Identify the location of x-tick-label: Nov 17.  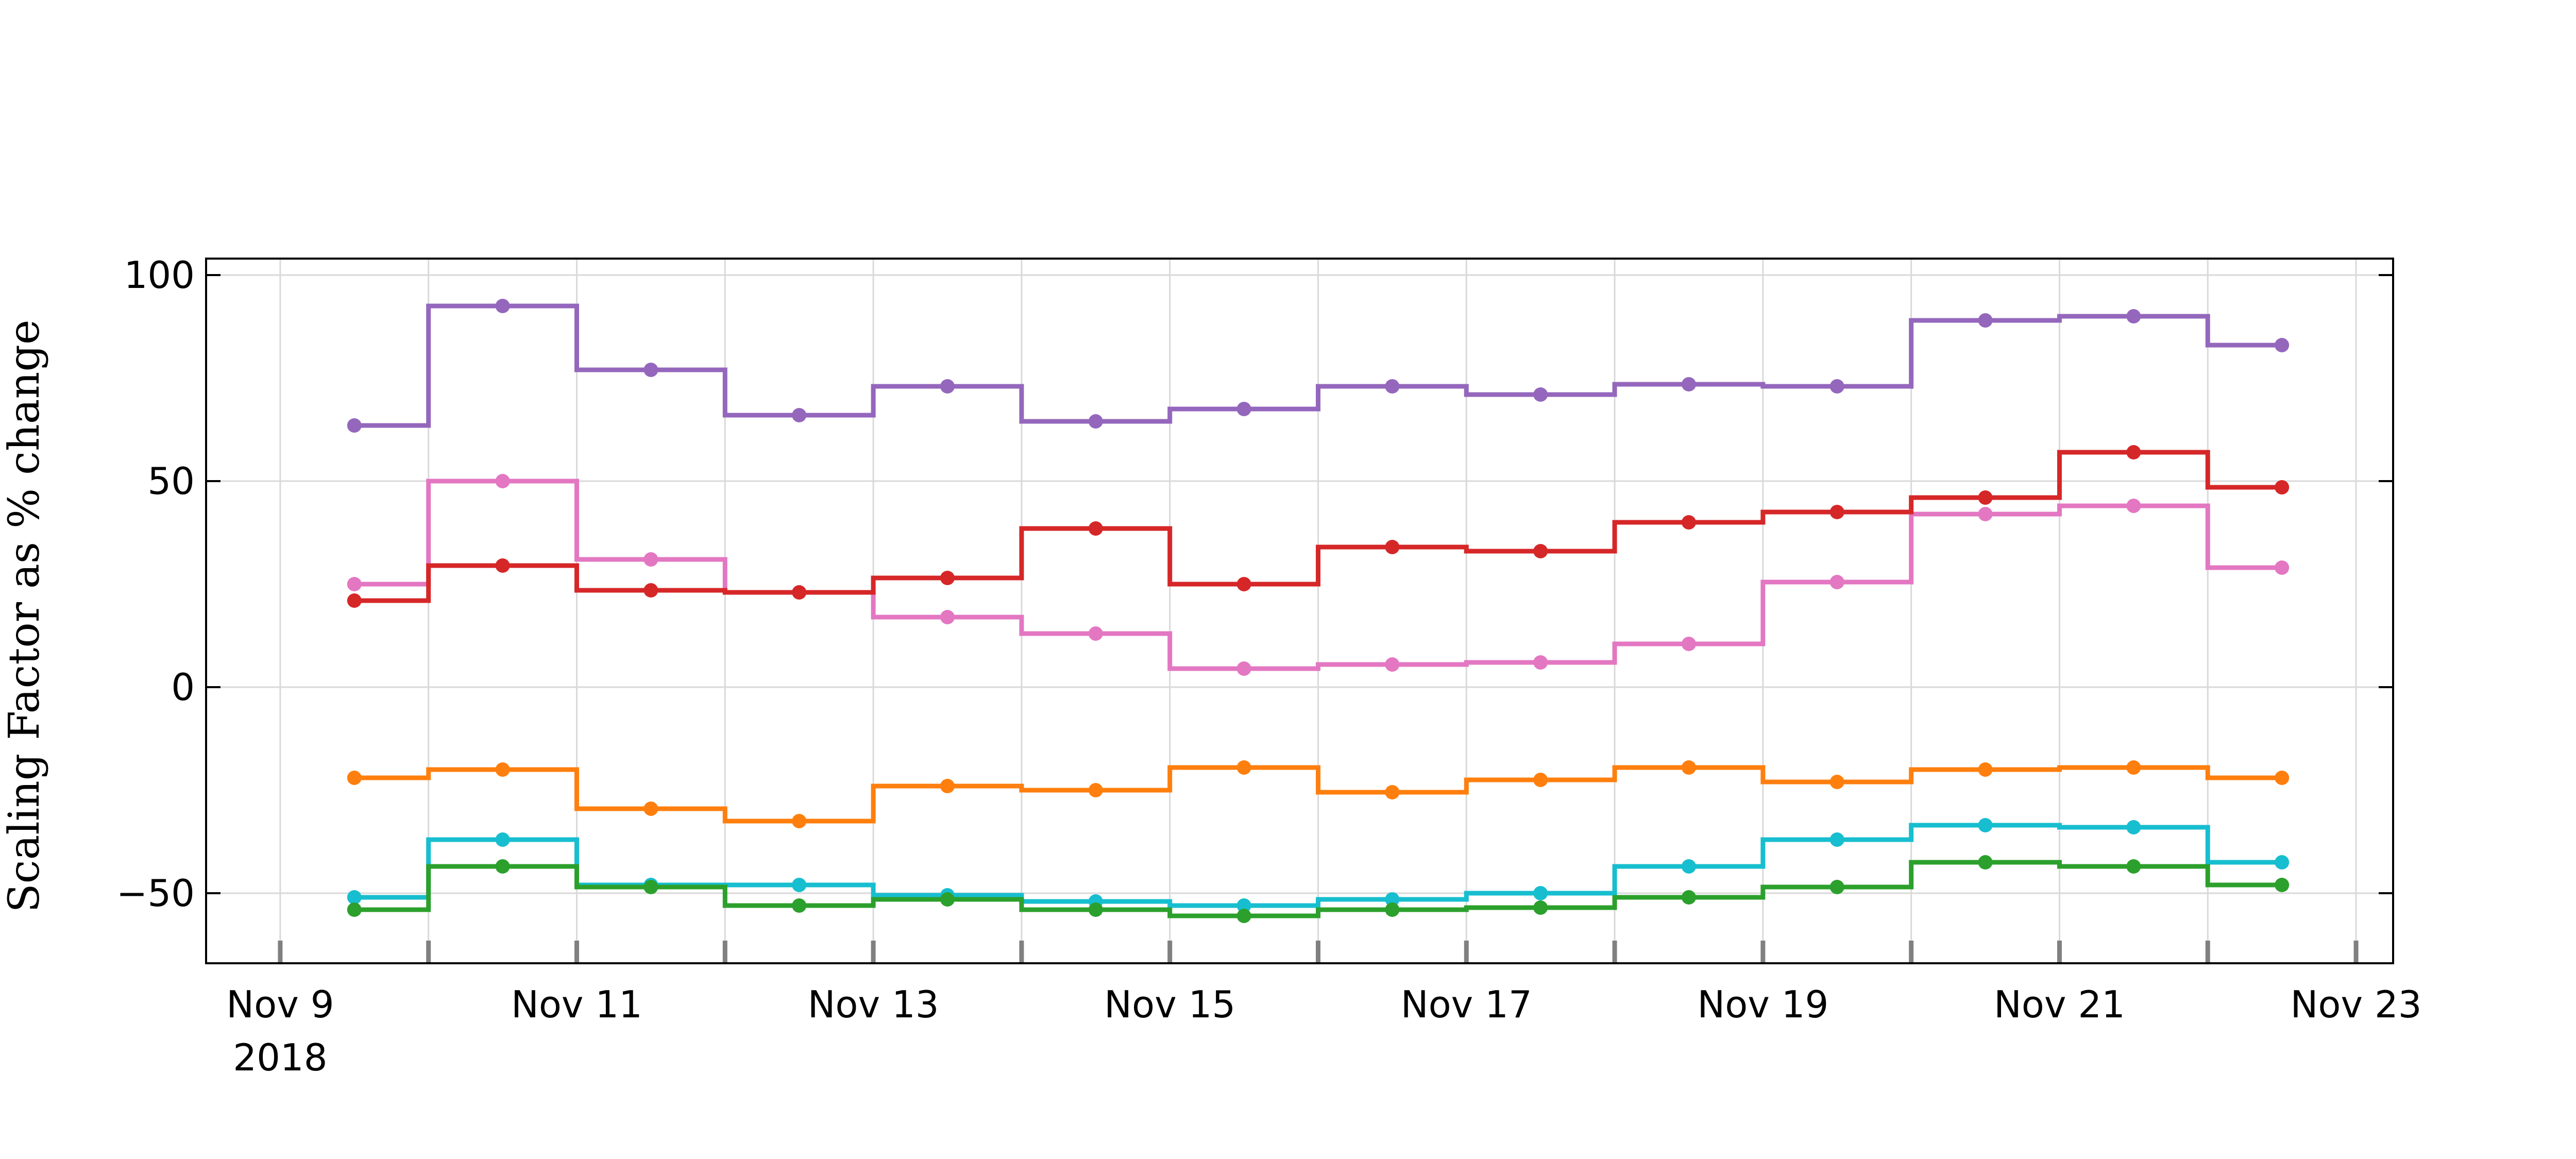
(1466, 1004).